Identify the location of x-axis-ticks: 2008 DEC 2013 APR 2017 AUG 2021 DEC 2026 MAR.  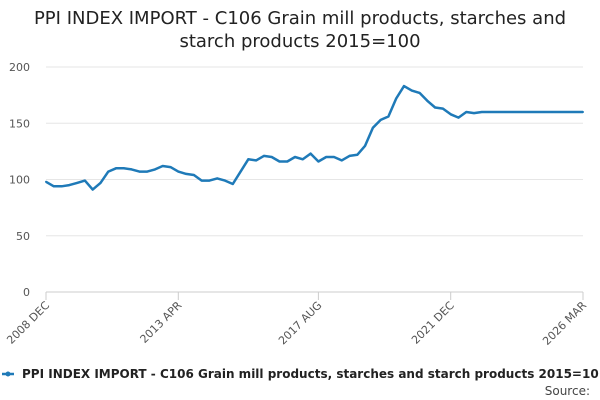
(296, 320).